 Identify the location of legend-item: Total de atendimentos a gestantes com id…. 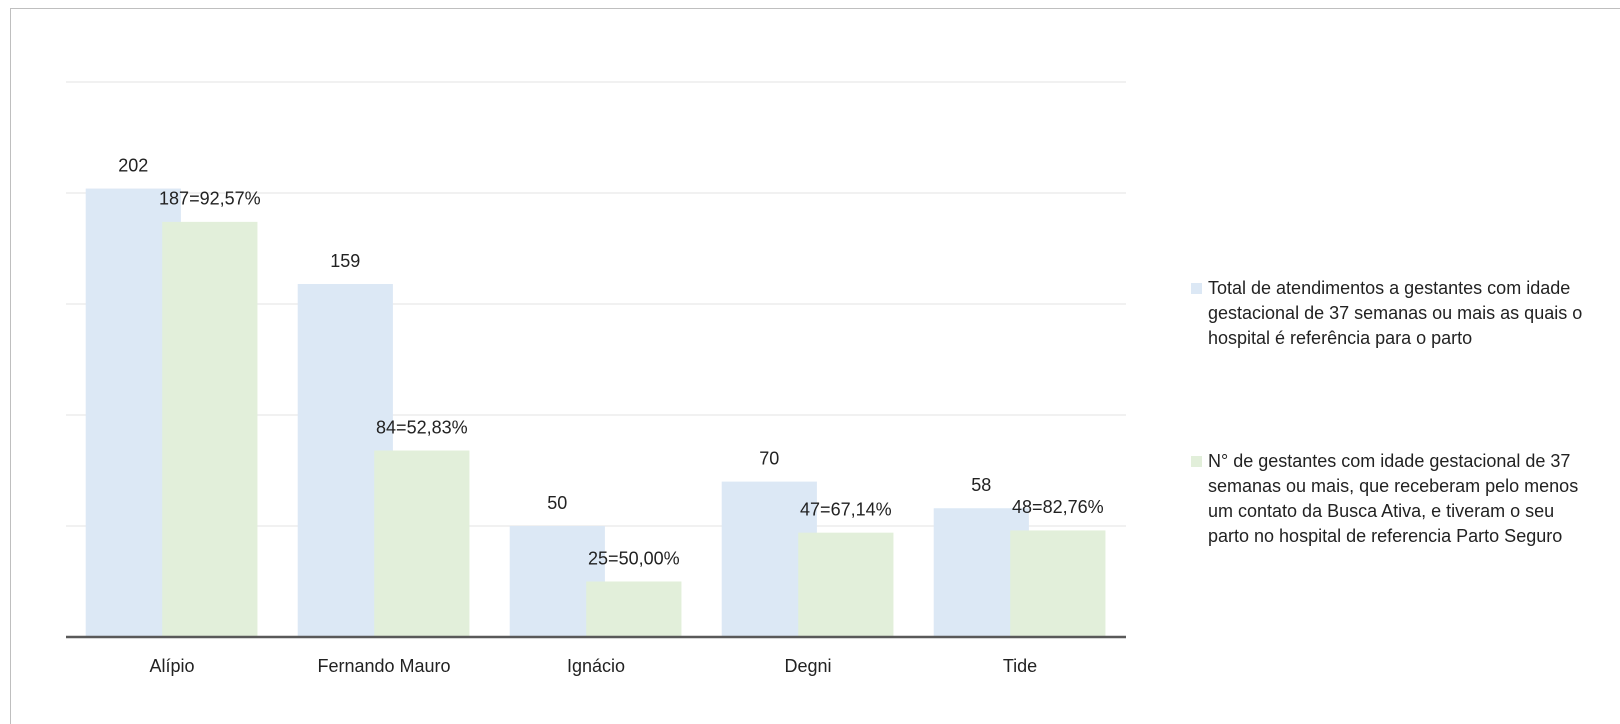
(1394, 313).